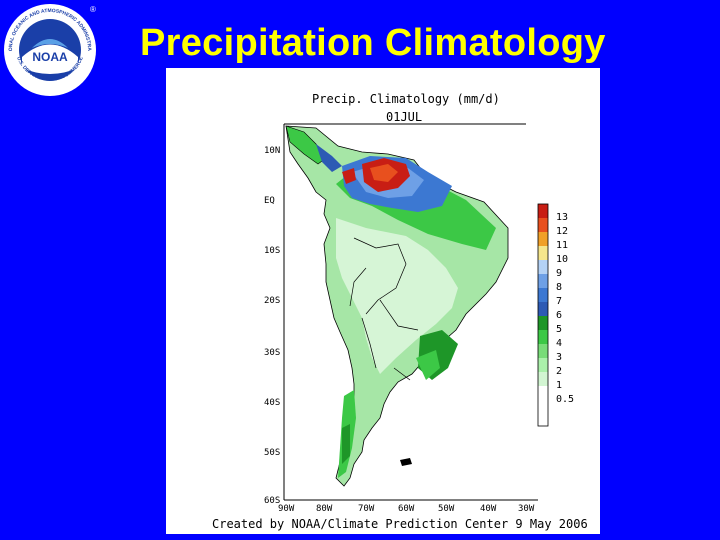 The width and height of the screenshot is (720, 540). What do you see at coordinates (272, 353) in the screenshot?
I see `lat-label: 30S` at bounding box center [272, 353].